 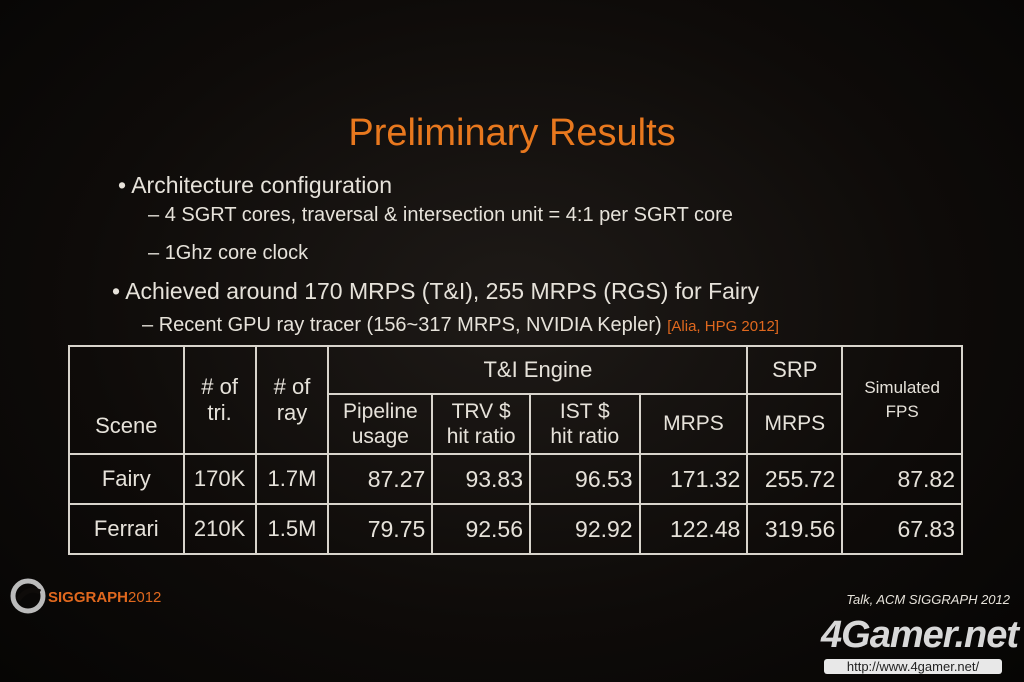 I want to click on talk-credit: Talk, ACM SIGGRAPH 2012, so click(x=928, y=599).